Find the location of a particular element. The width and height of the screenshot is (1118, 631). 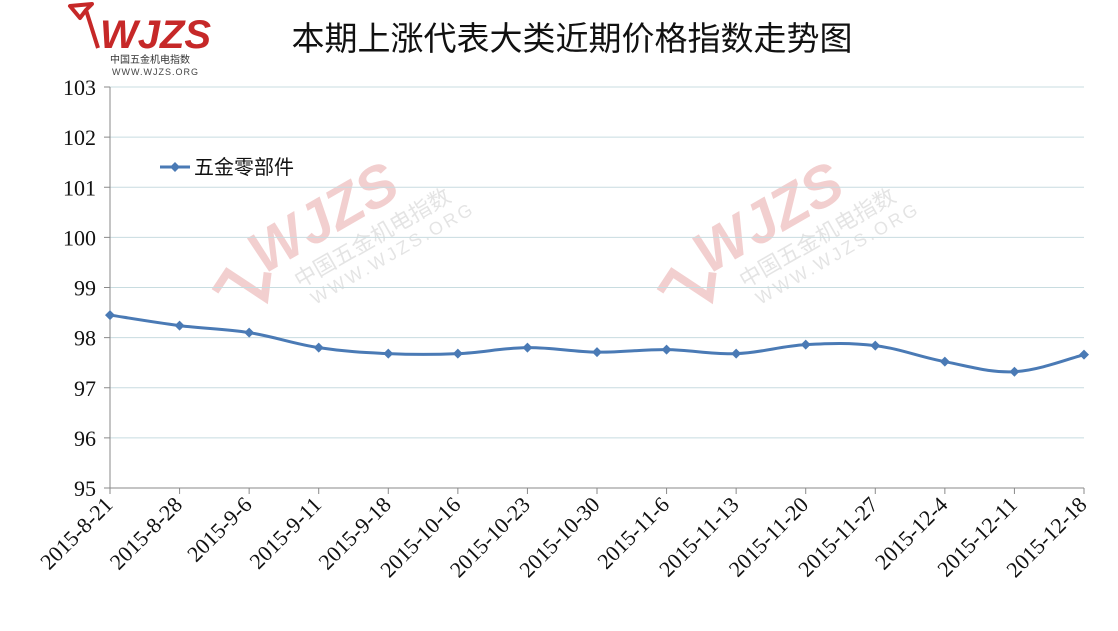

y-tick-label: 97 is located at coordinates (85, 388).